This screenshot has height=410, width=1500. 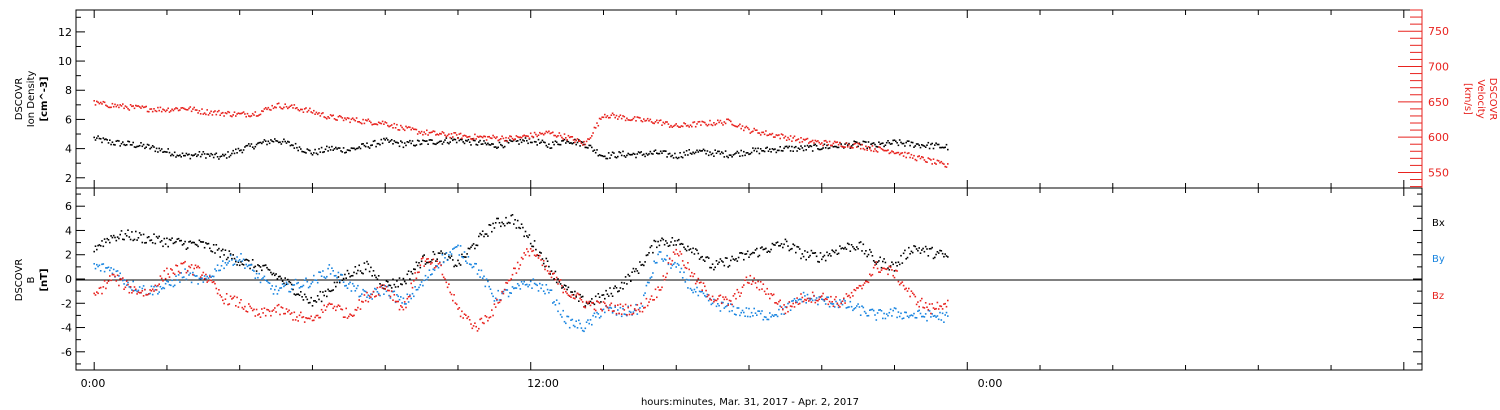 What do you see at coordinates (1438, 296) in the screenshot?
I see `legend-bz: Bz` at bounding box center [1438, 296].